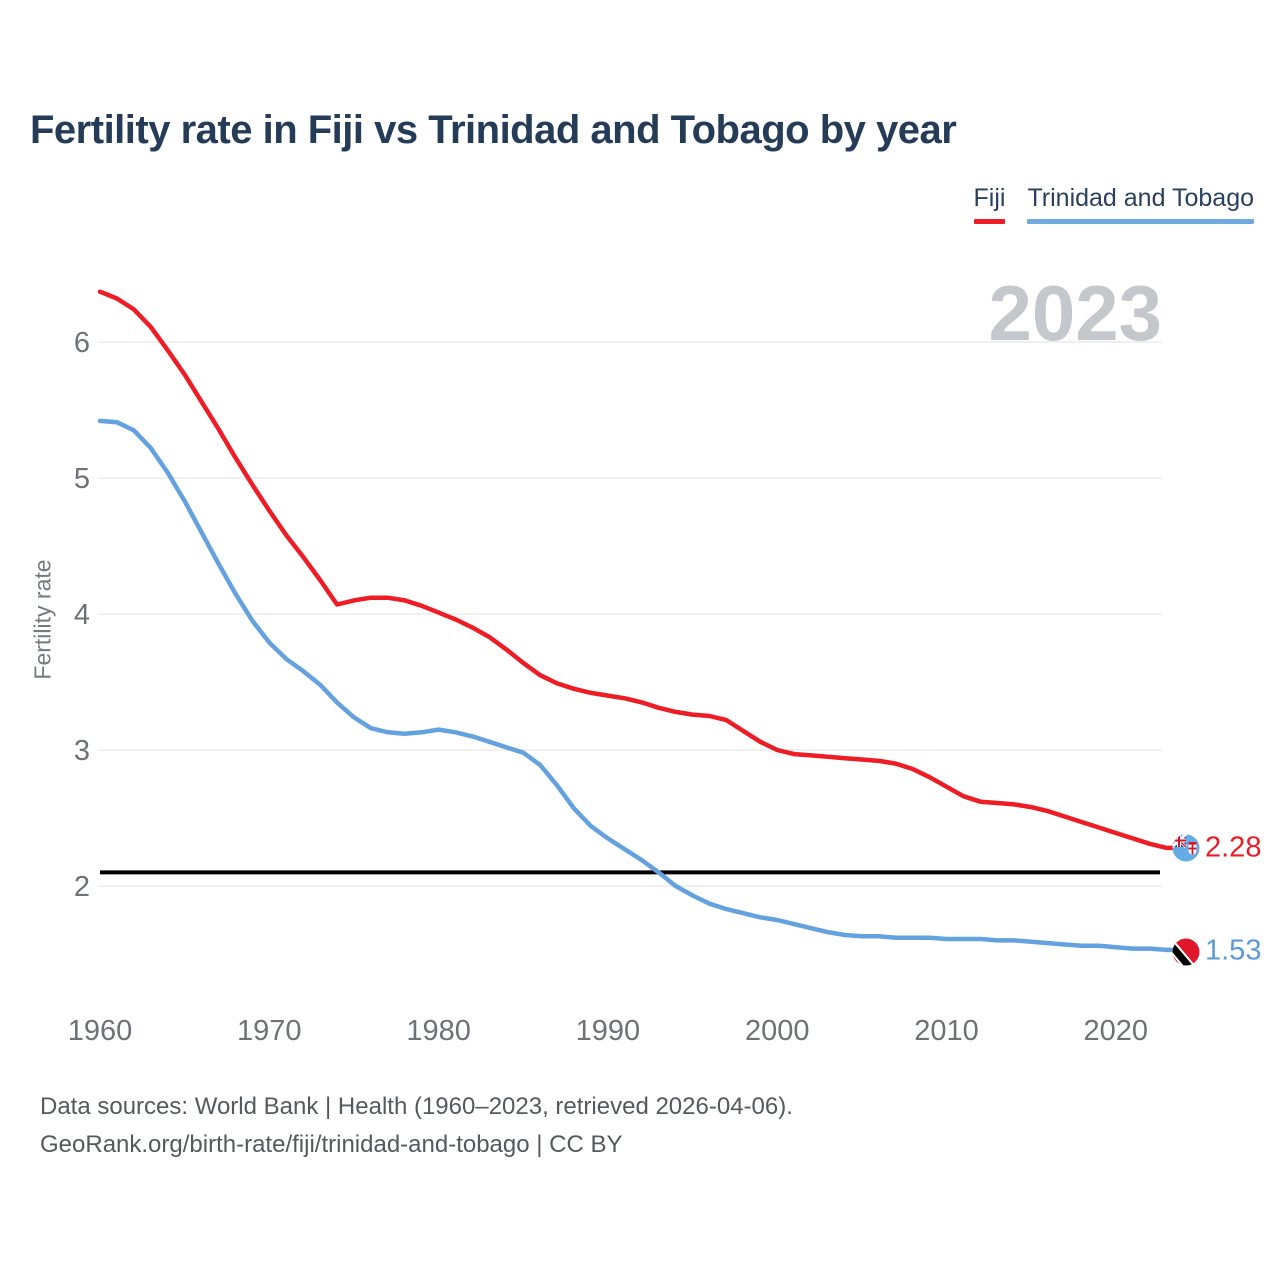 This screenshot has width=1280, height=1280. What do you see at coordinates (1233, 950) in the screenshot?
I see `end-value-trinidad-and-tobago: 1.53` at bounding box center [1233, 950].